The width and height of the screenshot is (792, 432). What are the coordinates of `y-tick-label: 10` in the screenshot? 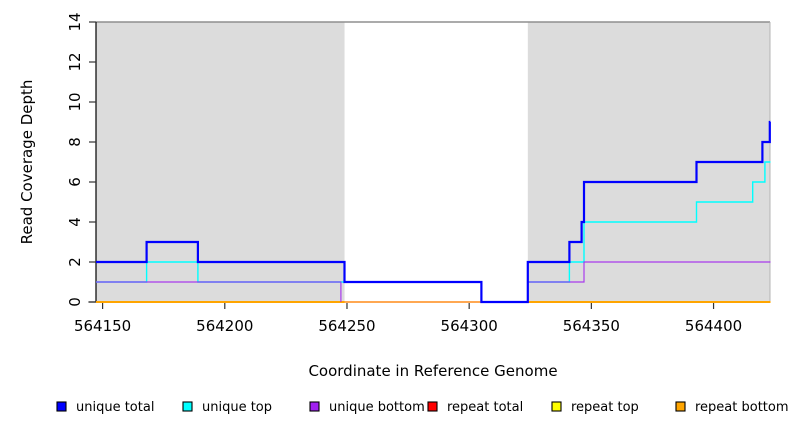 It's located at (75, 101).